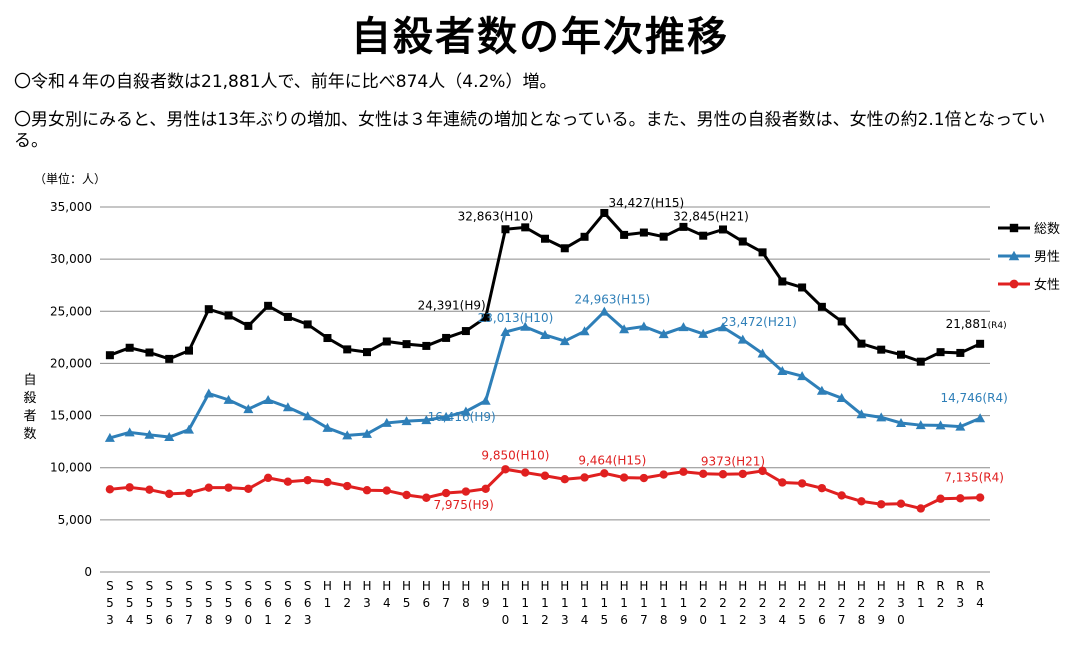  What do you see at coordinates (612, 460) in the screenshot?
I see `data-label: 9,464(H15)` at bounding box center [612, 460].